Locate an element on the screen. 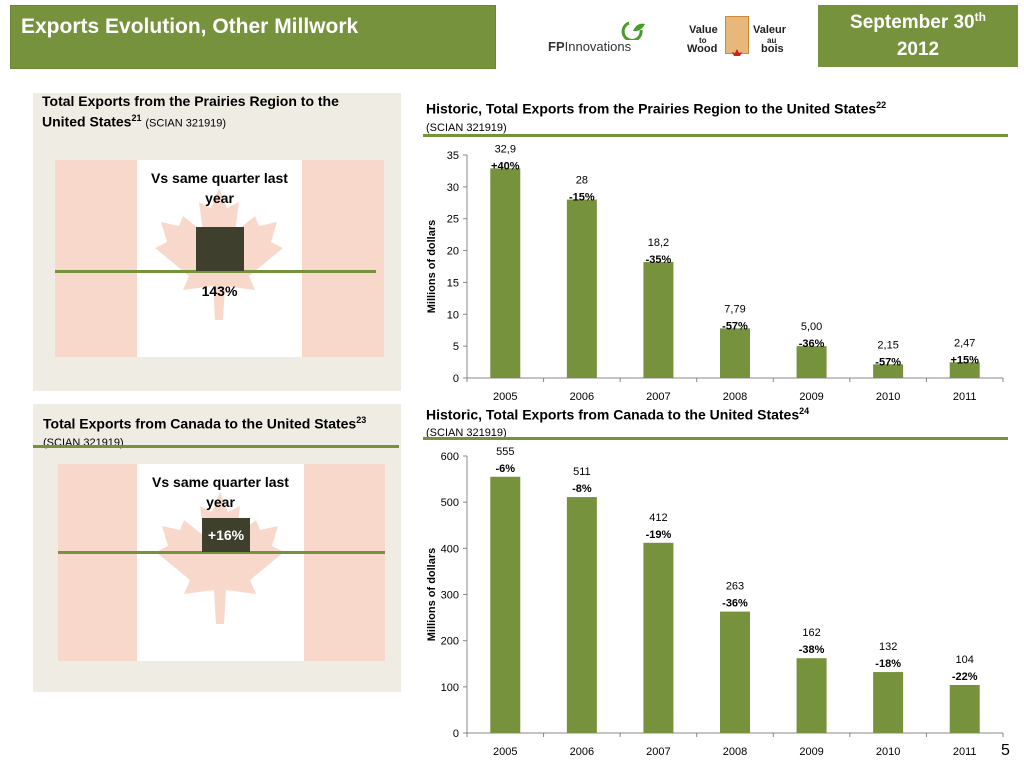 The width and height of the screenshot is (1024, 768). chart1-value-label: 2,47 is located at coordinates (964, 343).